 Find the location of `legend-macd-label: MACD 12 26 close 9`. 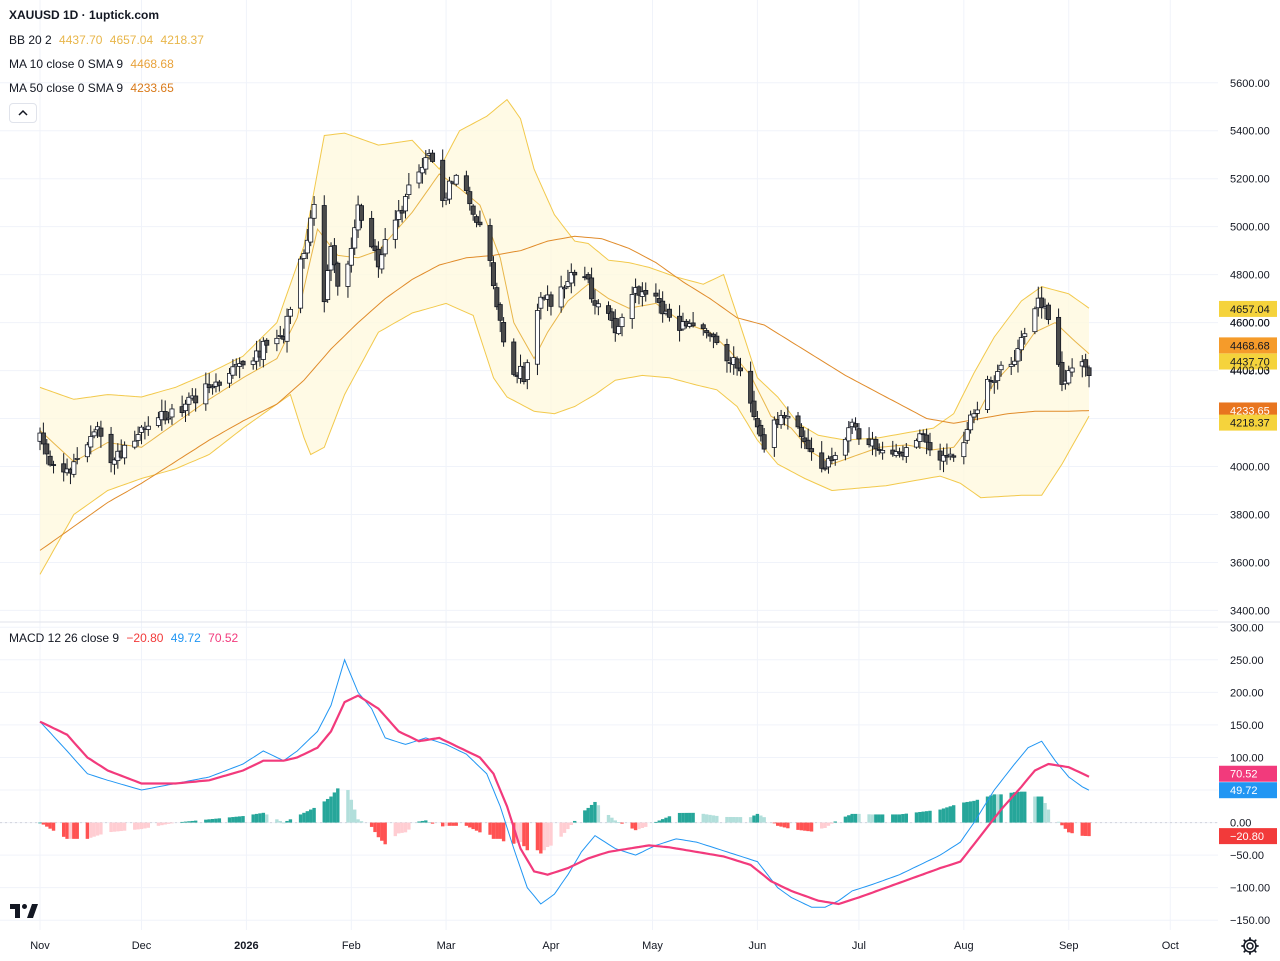

legend-macd-label: MACD 12 26 close 9 is located at coordinates (64, 638).